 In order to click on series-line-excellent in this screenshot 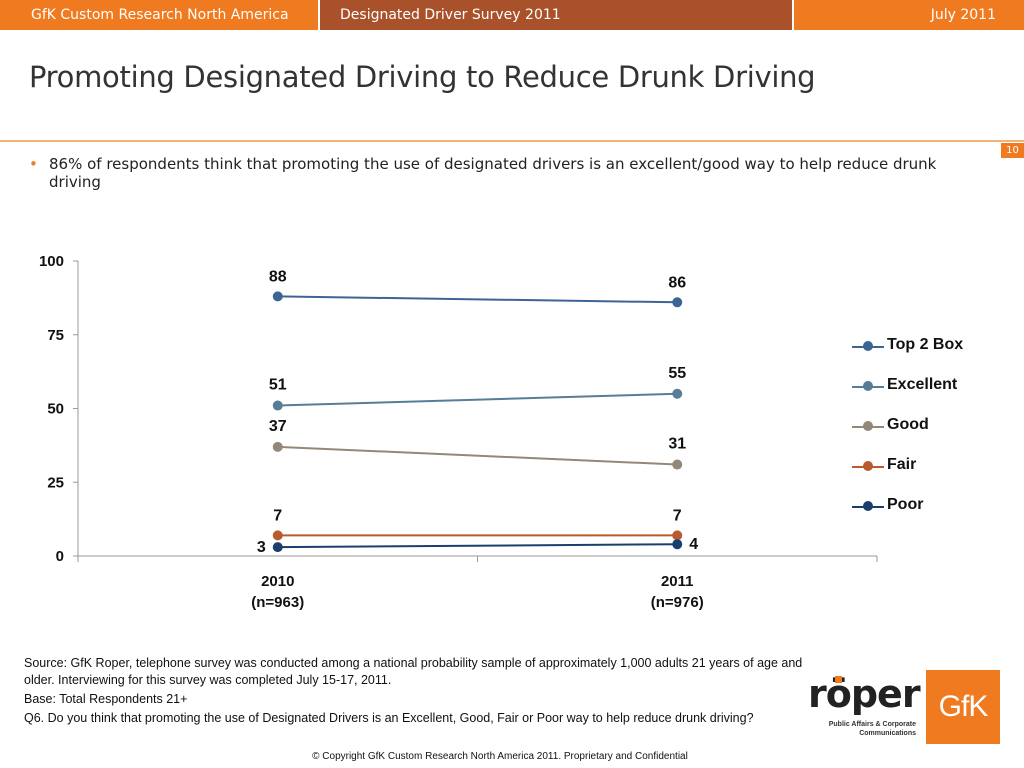, I will do `click(477, 399)`.